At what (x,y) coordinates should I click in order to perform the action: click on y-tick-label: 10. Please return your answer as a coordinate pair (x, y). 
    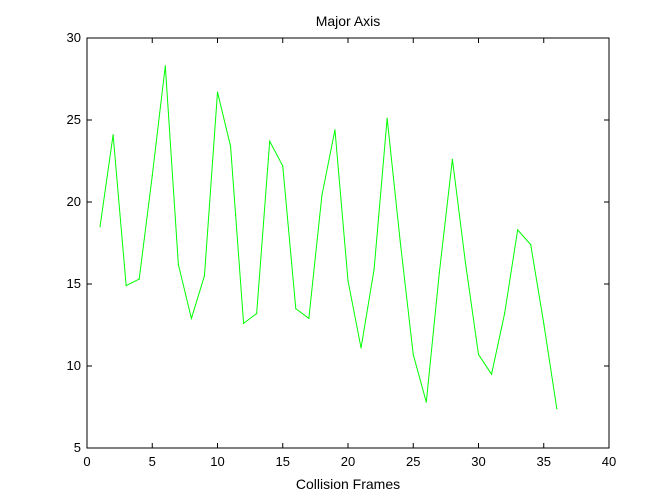
    Looking at the image, I should click on (74, 365).